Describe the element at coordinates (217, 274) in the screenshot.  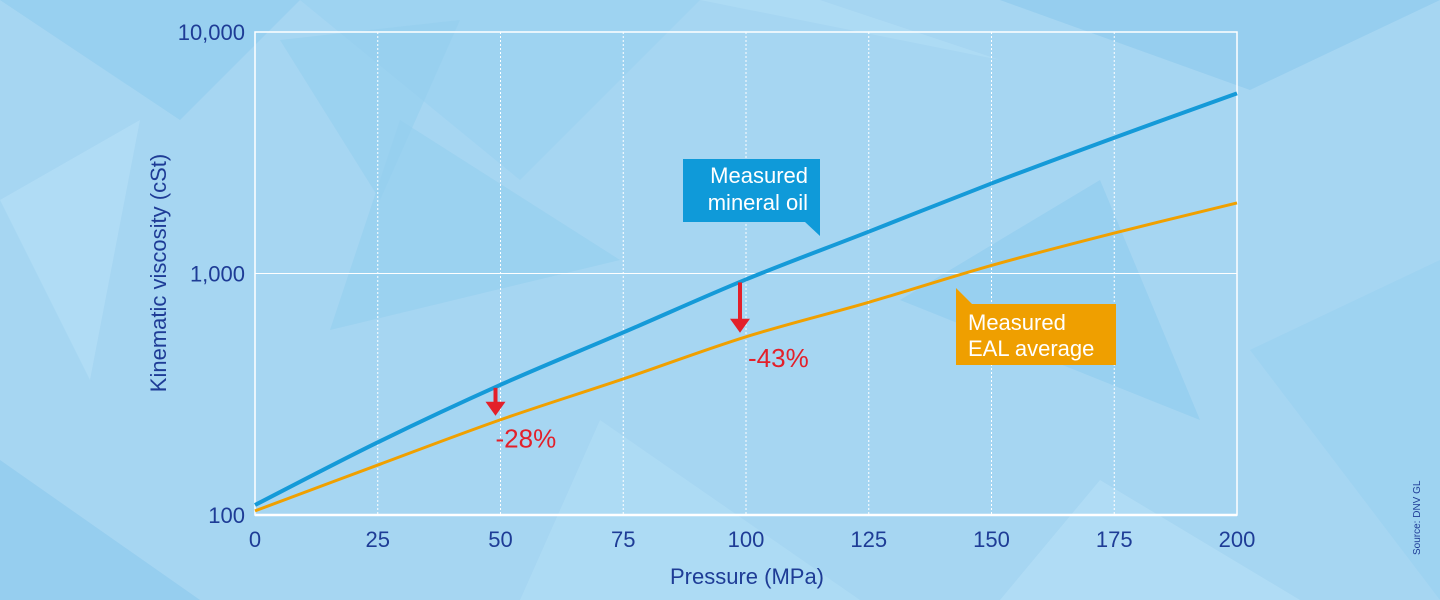
I see `y-tick-label: 1,000` at that location.